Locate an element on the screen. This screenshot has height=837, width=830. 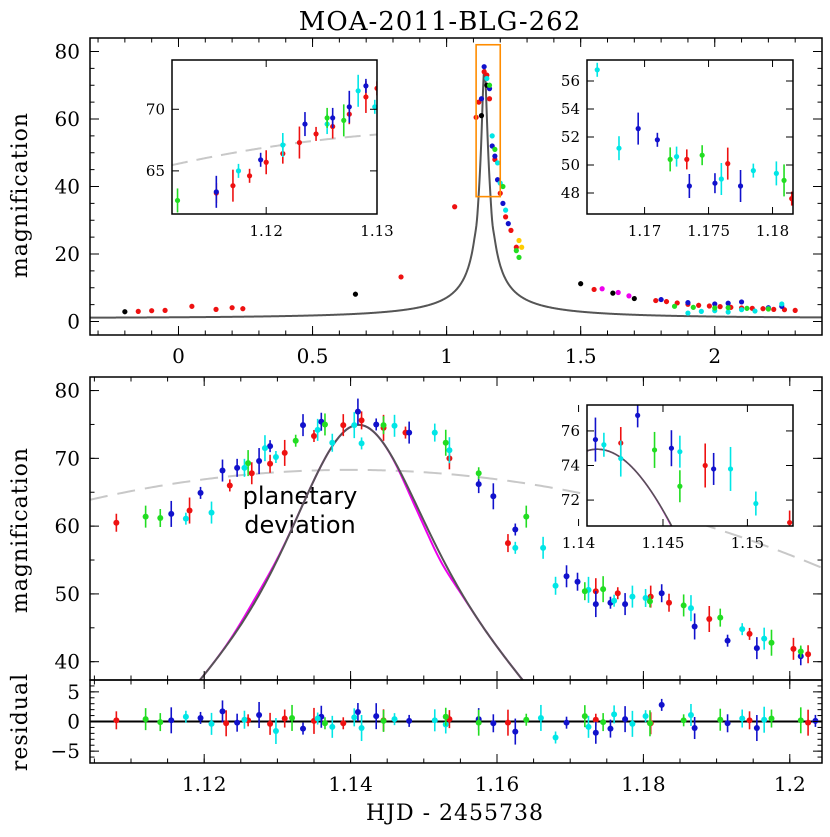
residual-ytick-label: −5 is located at coordinates (65, 751).